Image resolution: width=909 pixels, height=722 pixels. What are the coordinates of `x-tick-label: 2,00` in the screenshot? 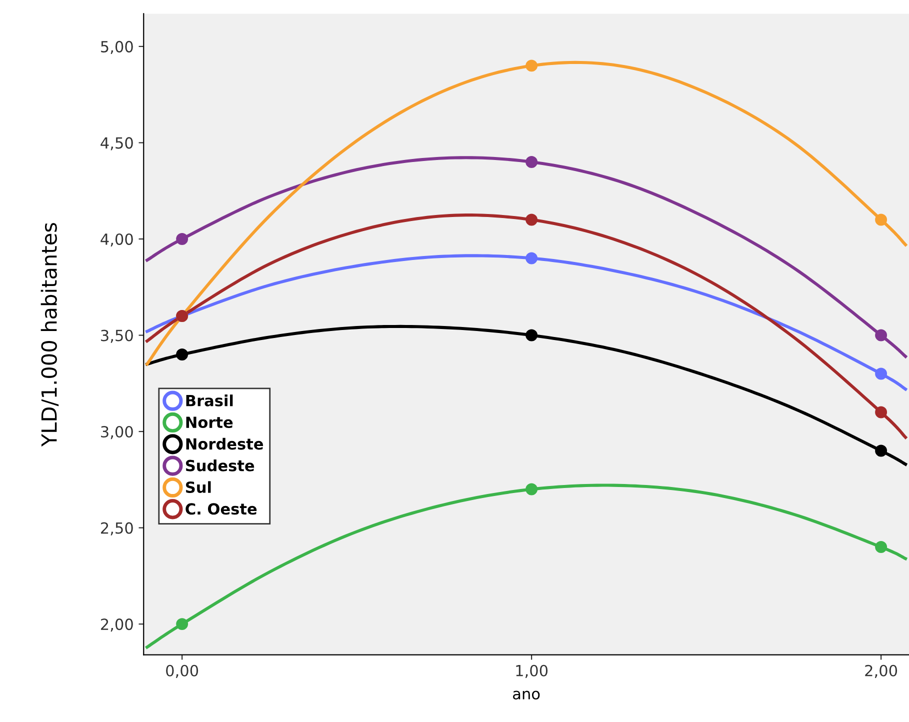 It's located at (881, 671).